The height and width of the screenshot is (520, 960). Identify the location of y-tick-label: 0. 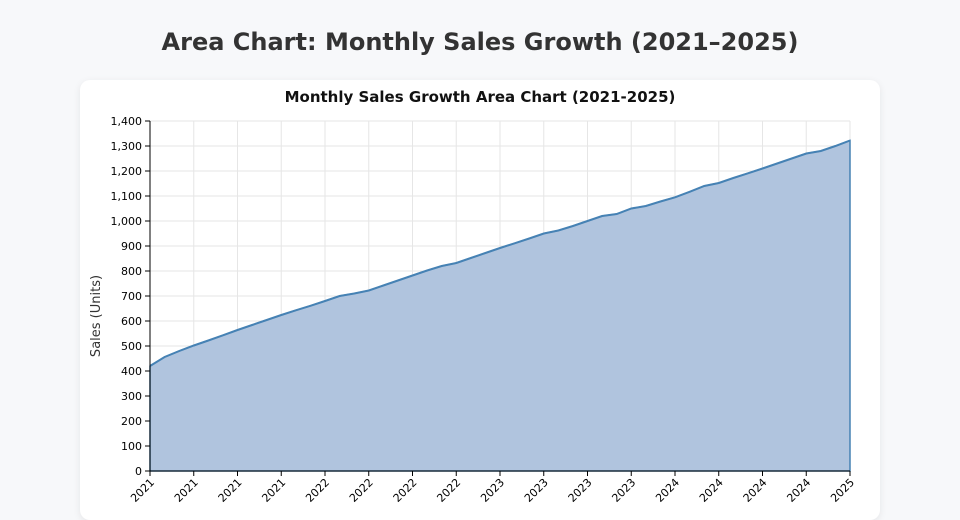
(138, 471).